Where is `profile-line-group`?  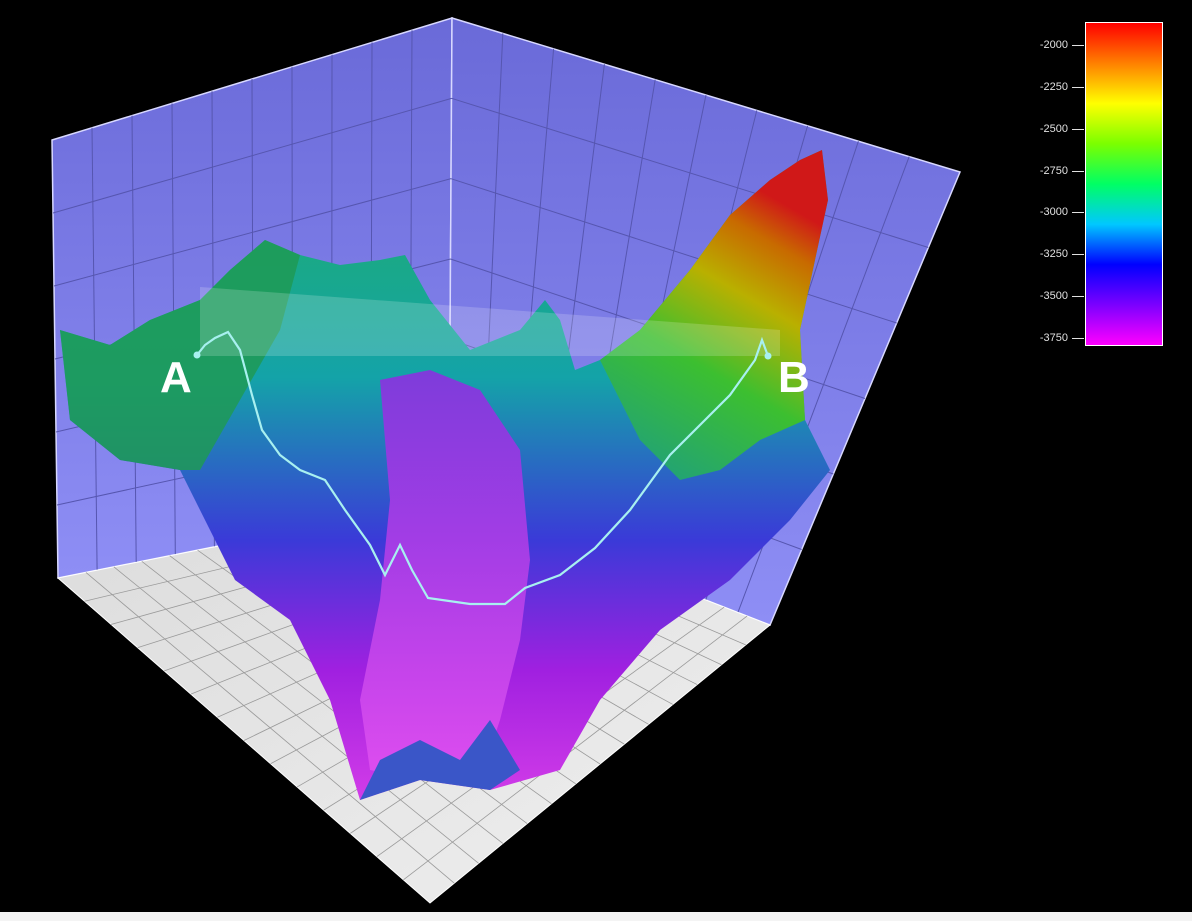 profile-line-group is located at coordinates (482, 468).